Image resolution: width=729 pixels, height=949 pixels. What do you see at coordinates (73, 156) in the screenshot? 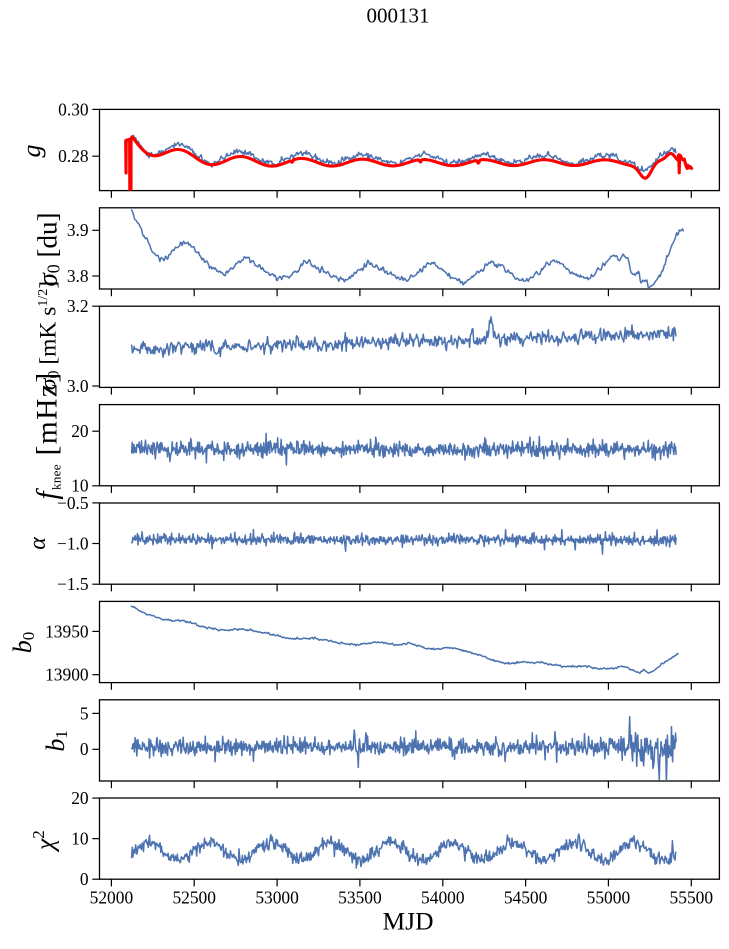
I see `svg-text: 0.28` at bounding box center [73, 156].